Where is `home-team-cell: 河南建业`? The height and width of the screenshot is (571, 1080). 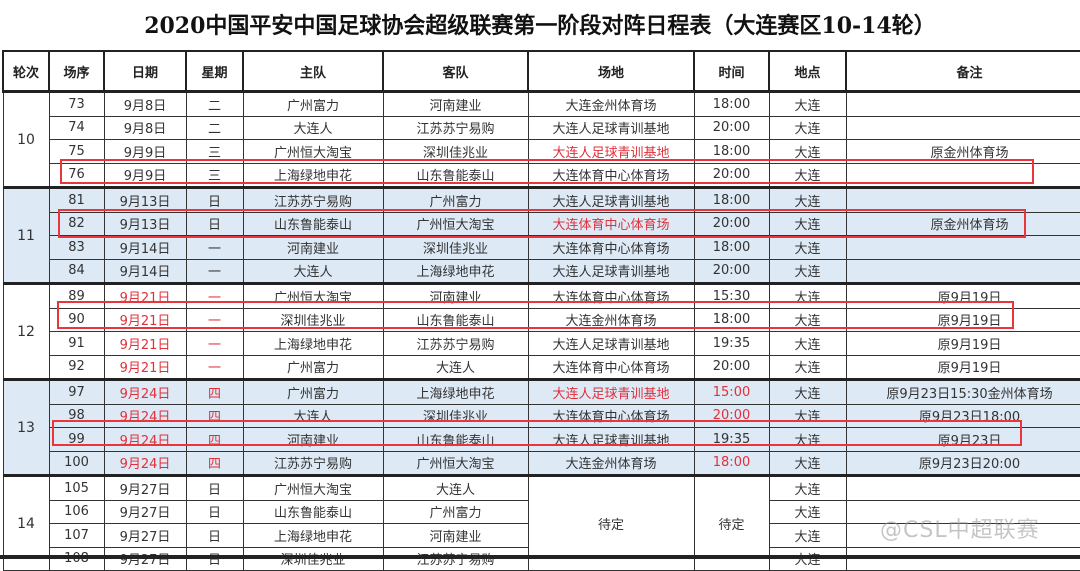 home-team-cell: 河南建业 is located at coordinates (313, 247).